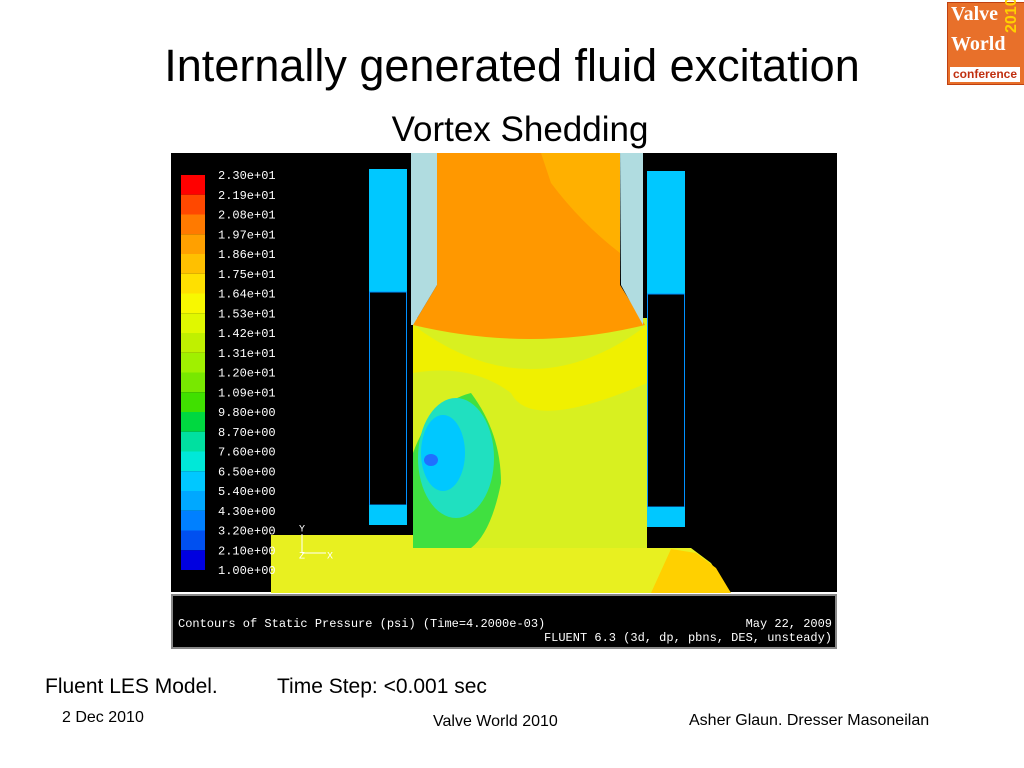 The image size is (1024, 768). Describe the element at coordinates (302, 530) in the screenshot. I see `axis-label: Y` at that location.